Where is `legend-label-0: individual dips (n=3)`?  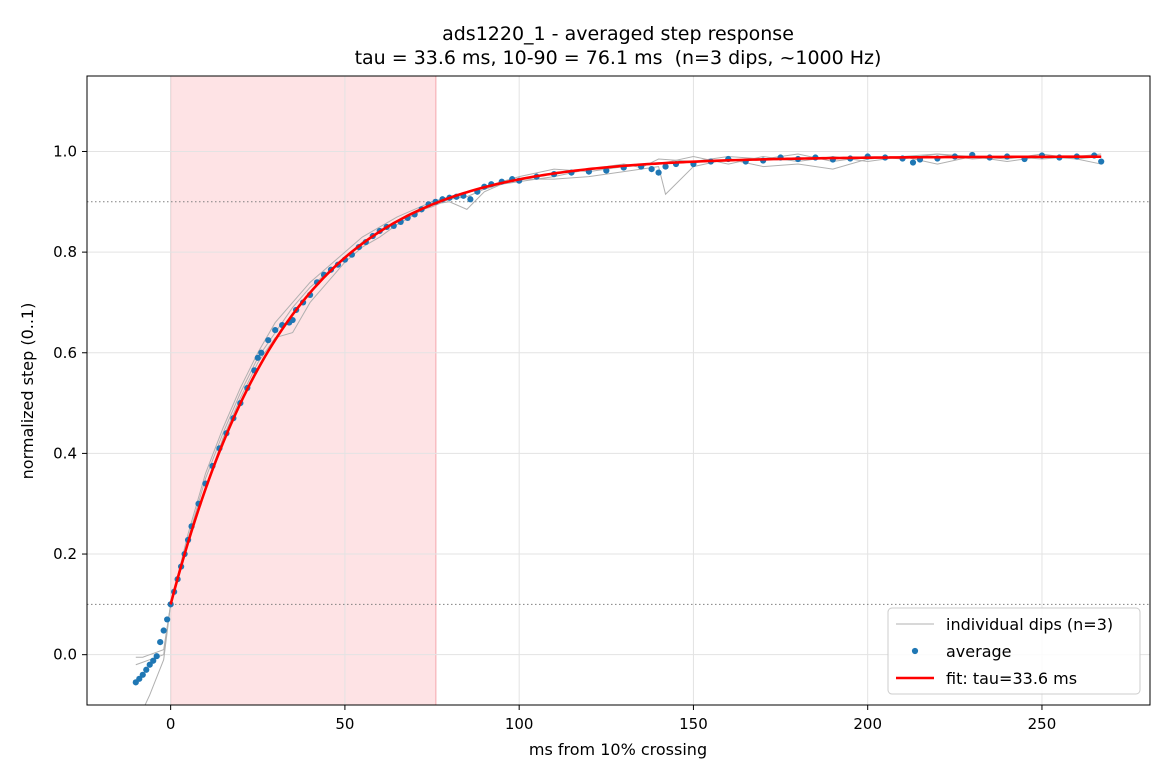 legend-label-0: individual dips (n=3) is located at coordinates (1029, 624).